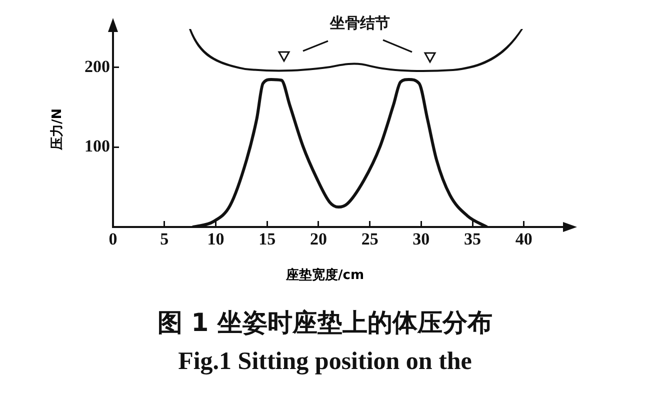 The height and width of the screenshot is (409, 650). Describe the element at coordinates (325, 362) in the screenshot. I see `text: Fig.1 Sitting position on the` at that location.